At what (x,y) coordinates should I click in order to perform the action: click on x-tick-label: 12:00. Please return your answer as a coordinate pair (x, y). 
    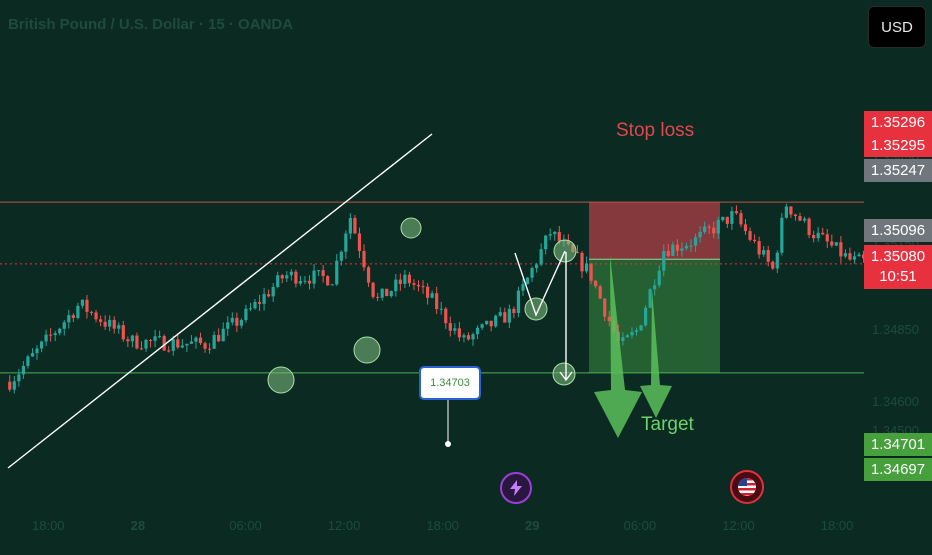
    Looking at the image, I should click on (344, 525).